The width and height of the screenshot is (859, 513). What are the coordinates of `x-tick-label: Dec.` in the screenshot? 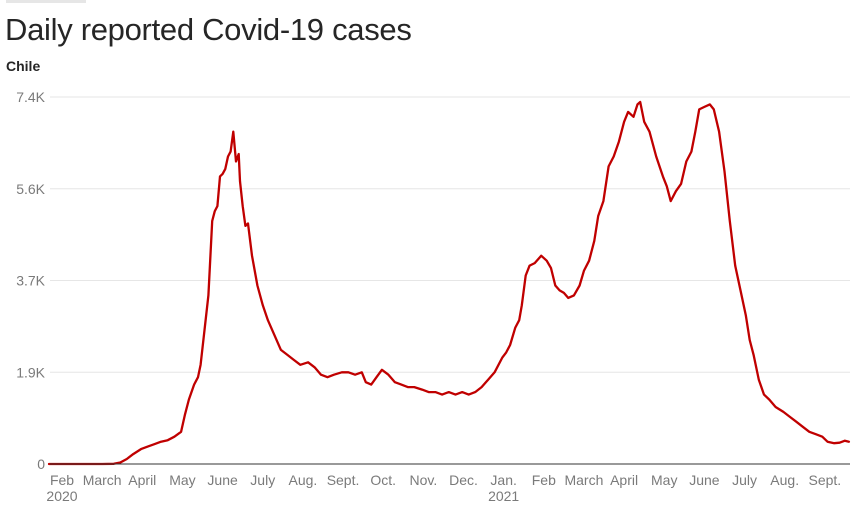 It's located at (463, 480).